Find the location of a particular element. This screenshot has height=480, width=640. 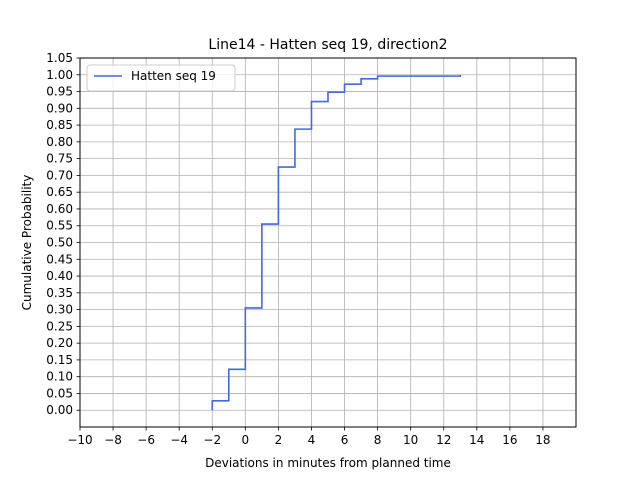

y-axis-label: Cumulative Probability is located at coordinates (27, 243).